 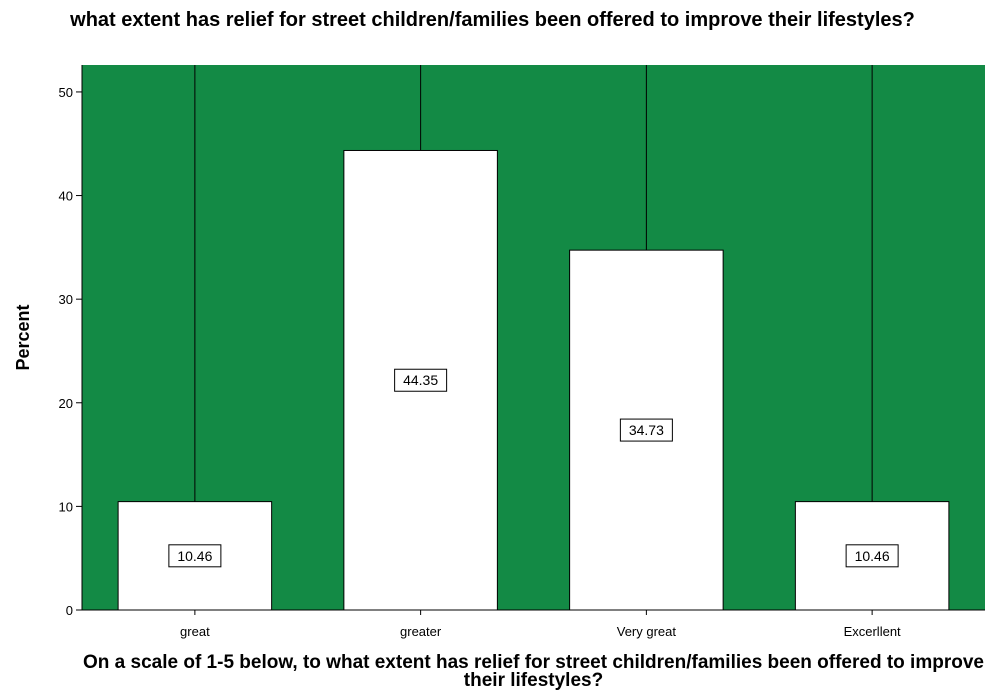 I want to click on y-tick-label: 30, so click(x=66, y=299).